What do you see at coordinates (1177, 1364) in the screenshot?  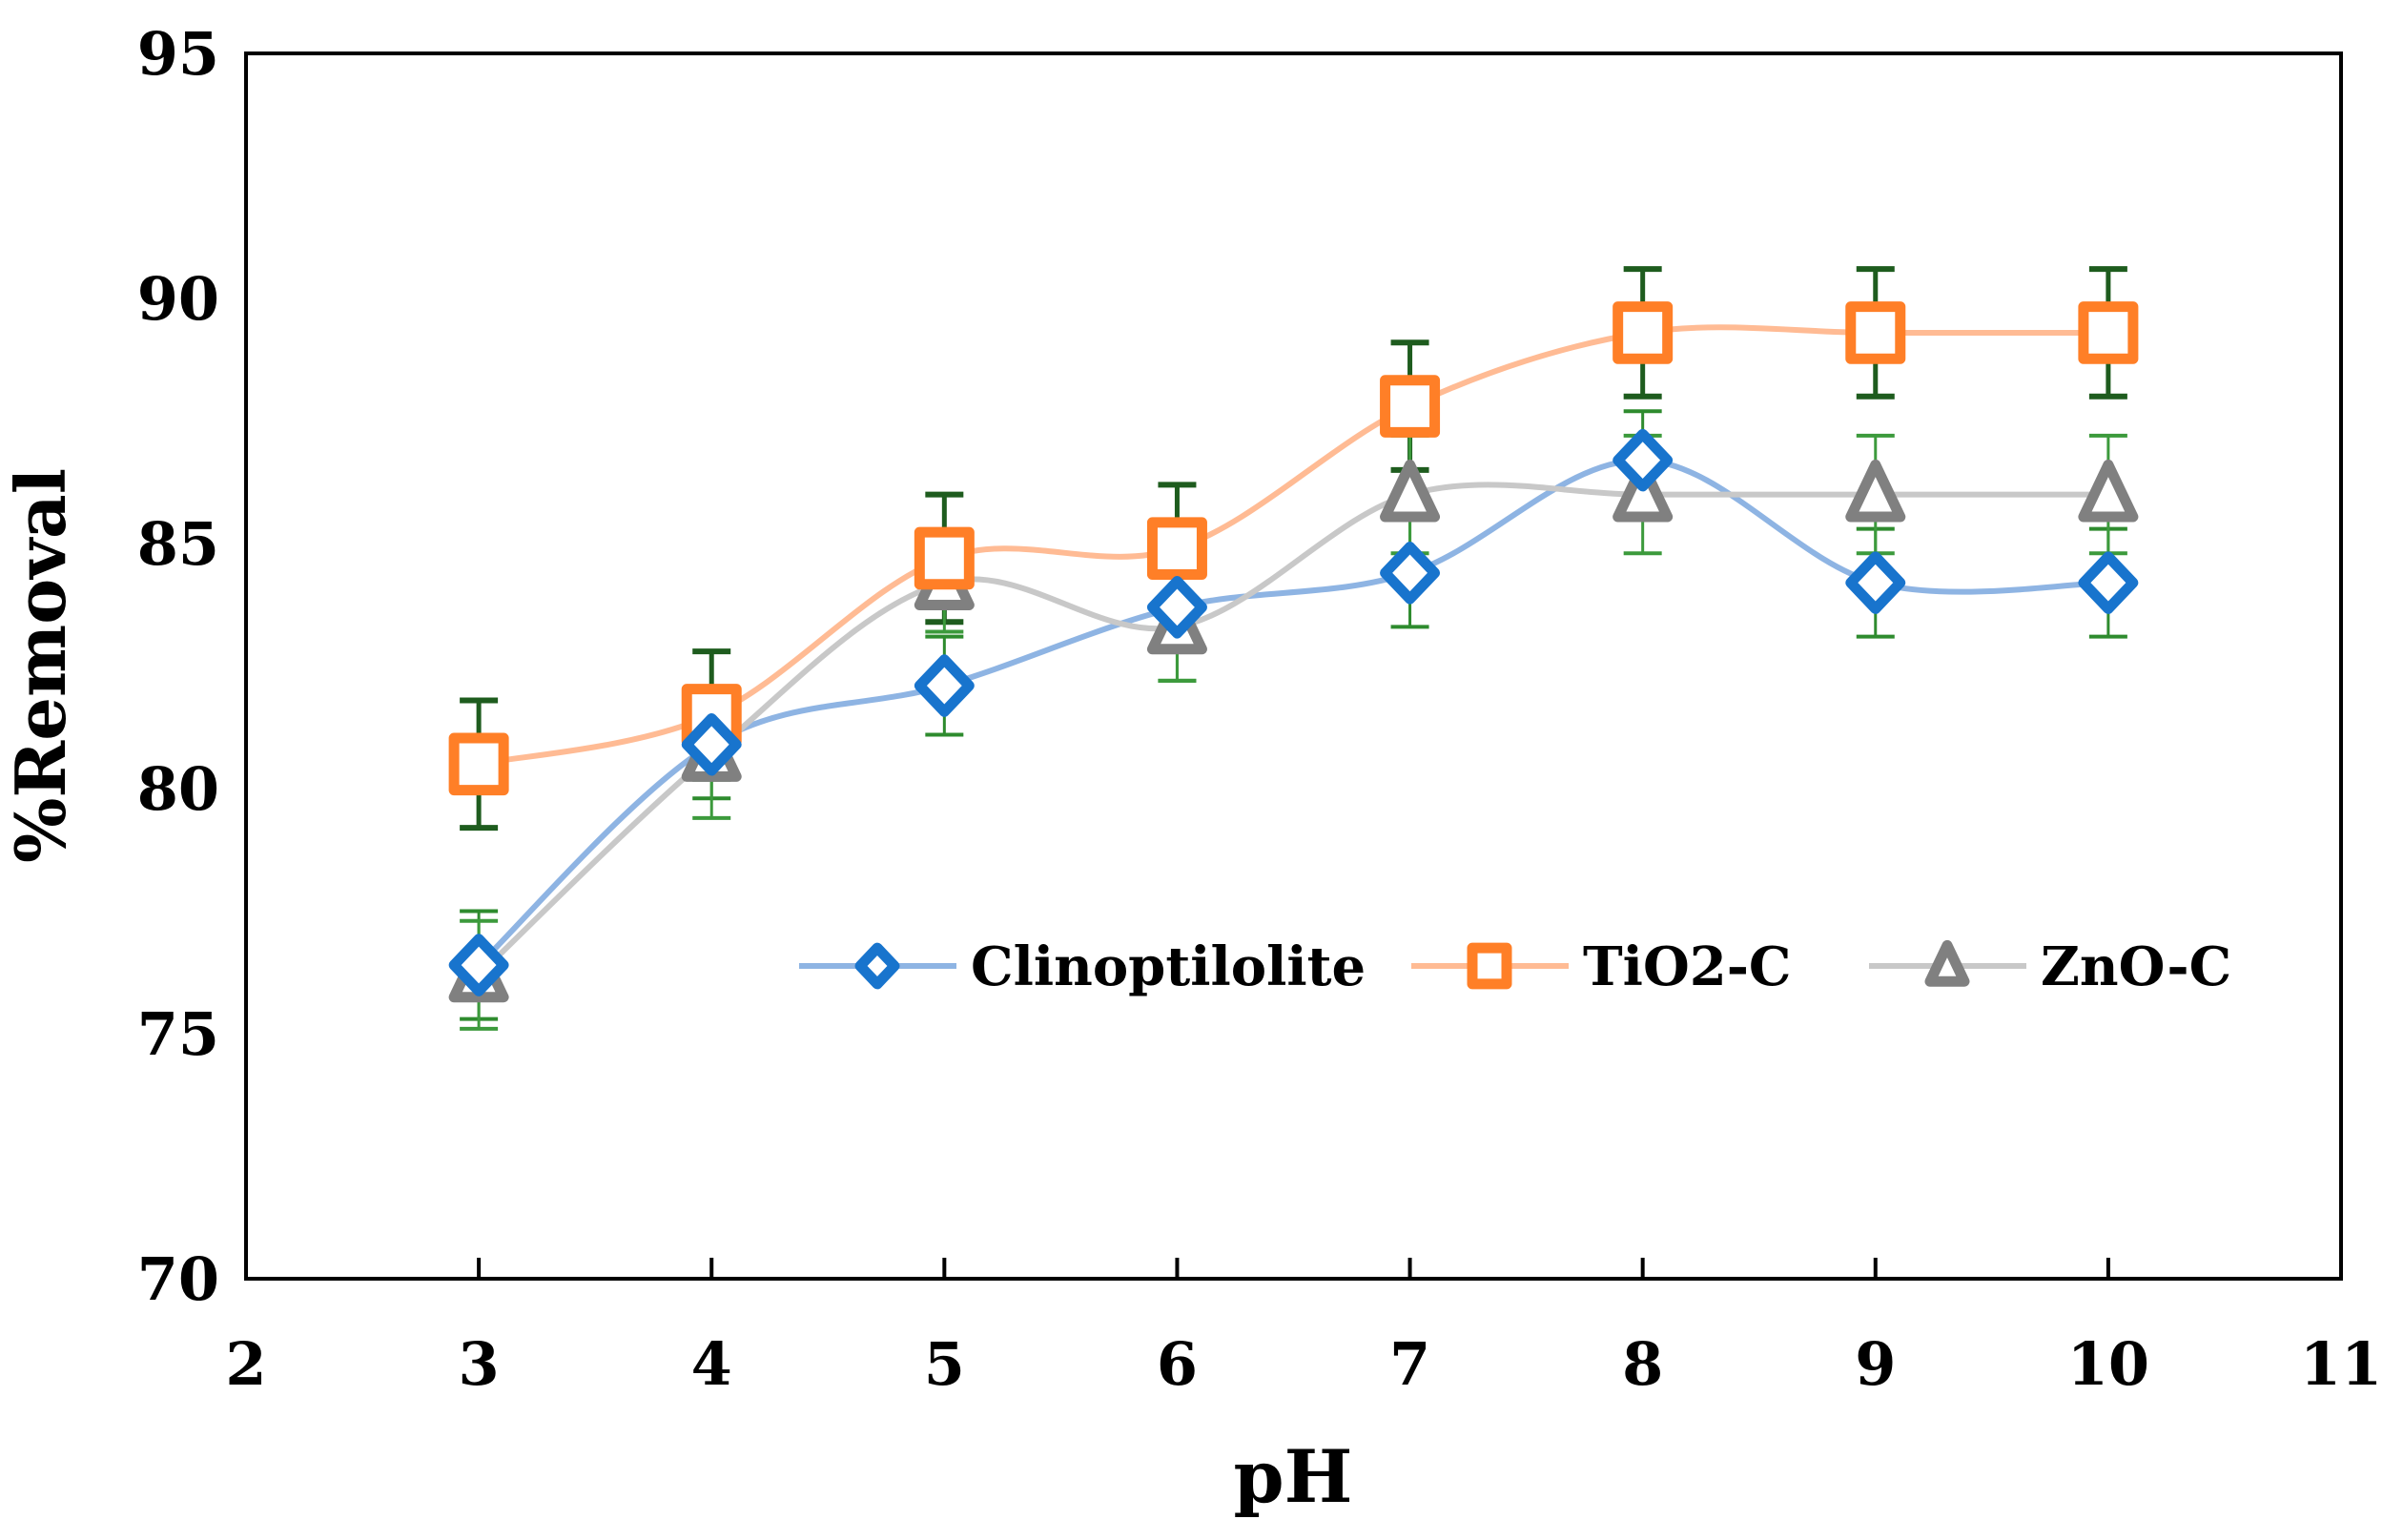 I see `x-tick-label: 6` at bounding box center [1177, 1364].